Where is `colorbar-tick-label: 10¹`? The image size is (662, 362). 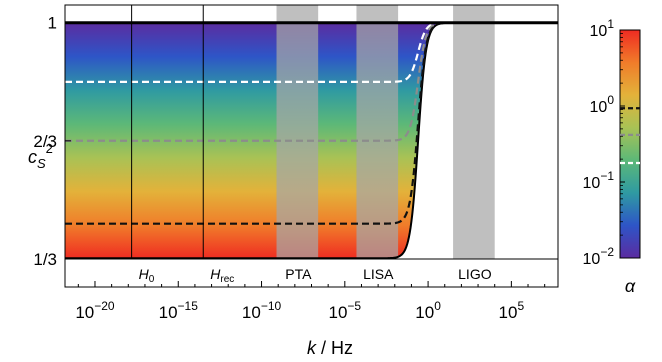
colorbar-tick-label: 10¹ is located at coordinates (602, 28).